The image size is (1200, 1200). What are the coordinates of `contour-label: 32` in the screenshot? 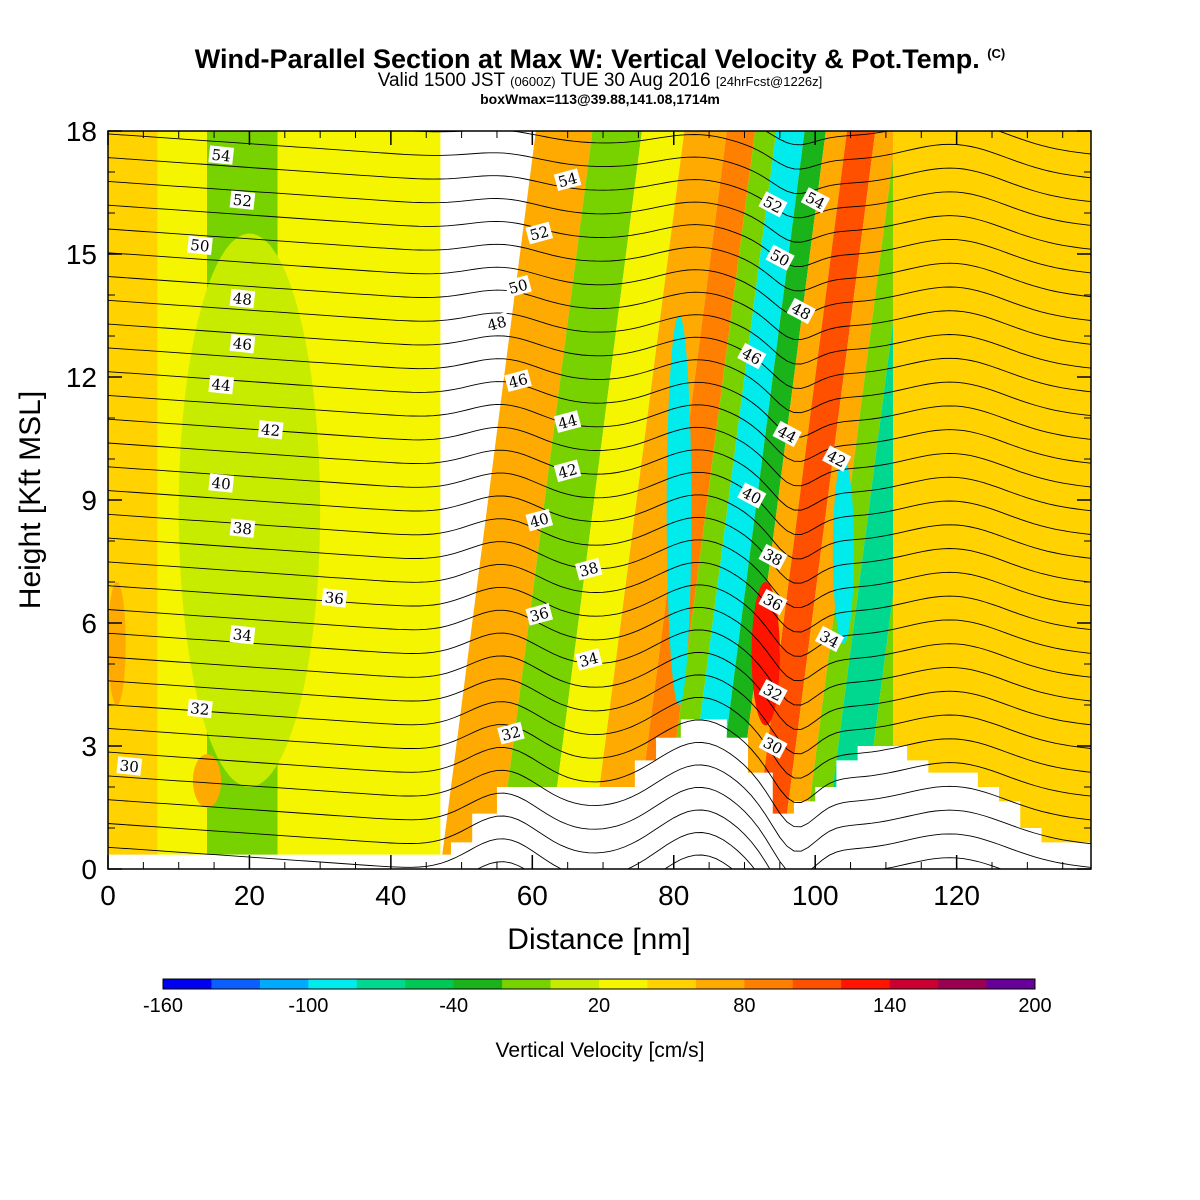 It's located at (511, 733).